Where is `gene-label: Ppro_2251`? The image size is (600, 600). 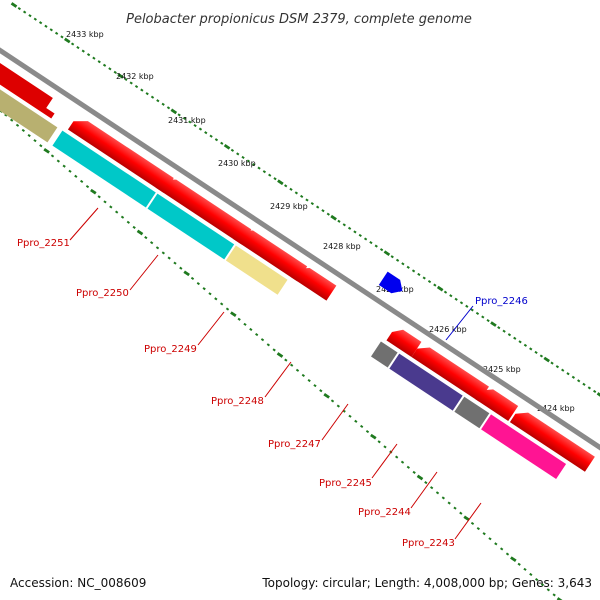
gene-label: Ppro_2251 is located at coordinates (43, 243).